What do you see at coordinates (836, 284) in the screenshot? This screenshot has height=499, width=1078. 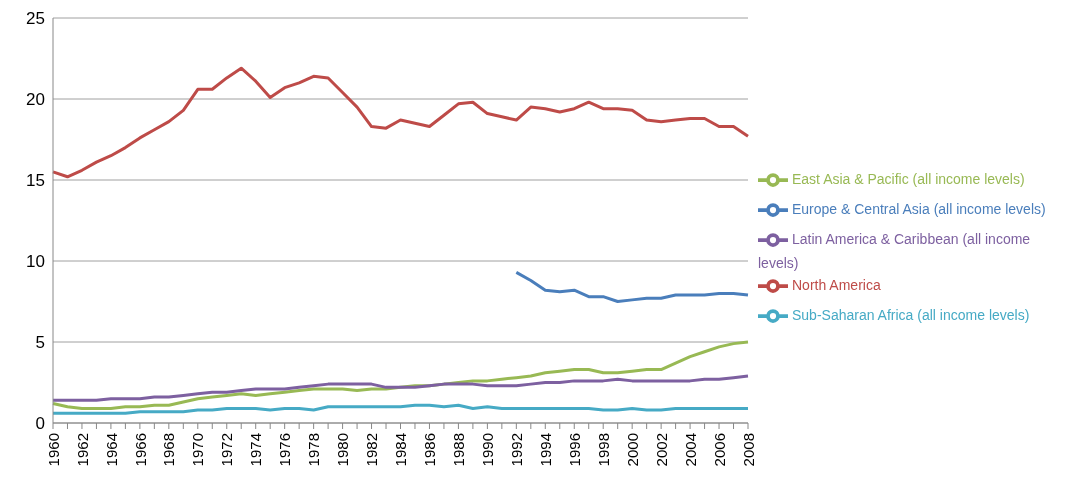 I see `legend-label: North America` at bounding box center [836, 284].